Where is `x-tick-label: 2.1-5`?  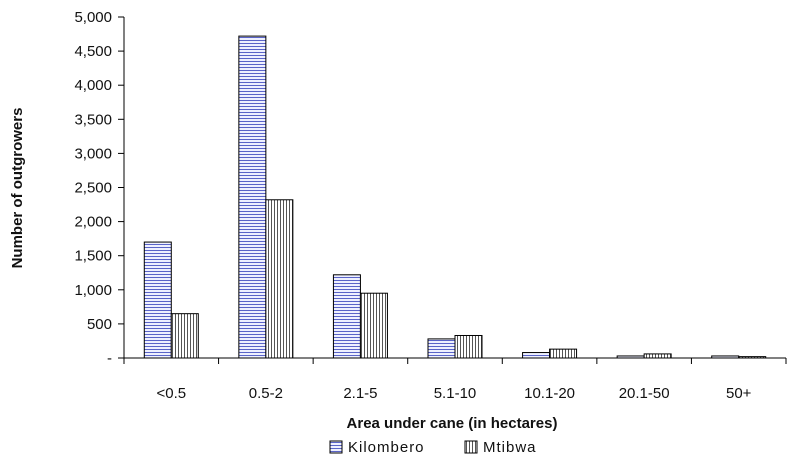
x-tick-label: 2.1-5 is located at coordinates (360, 393).